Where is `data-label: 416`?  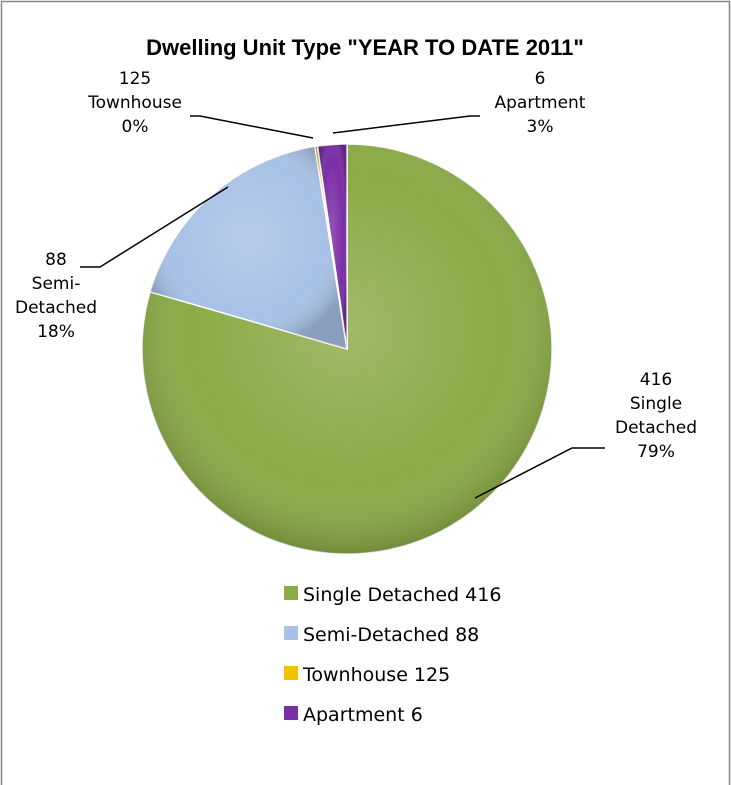
data-label: 416 is located at coordinates (656, 380).